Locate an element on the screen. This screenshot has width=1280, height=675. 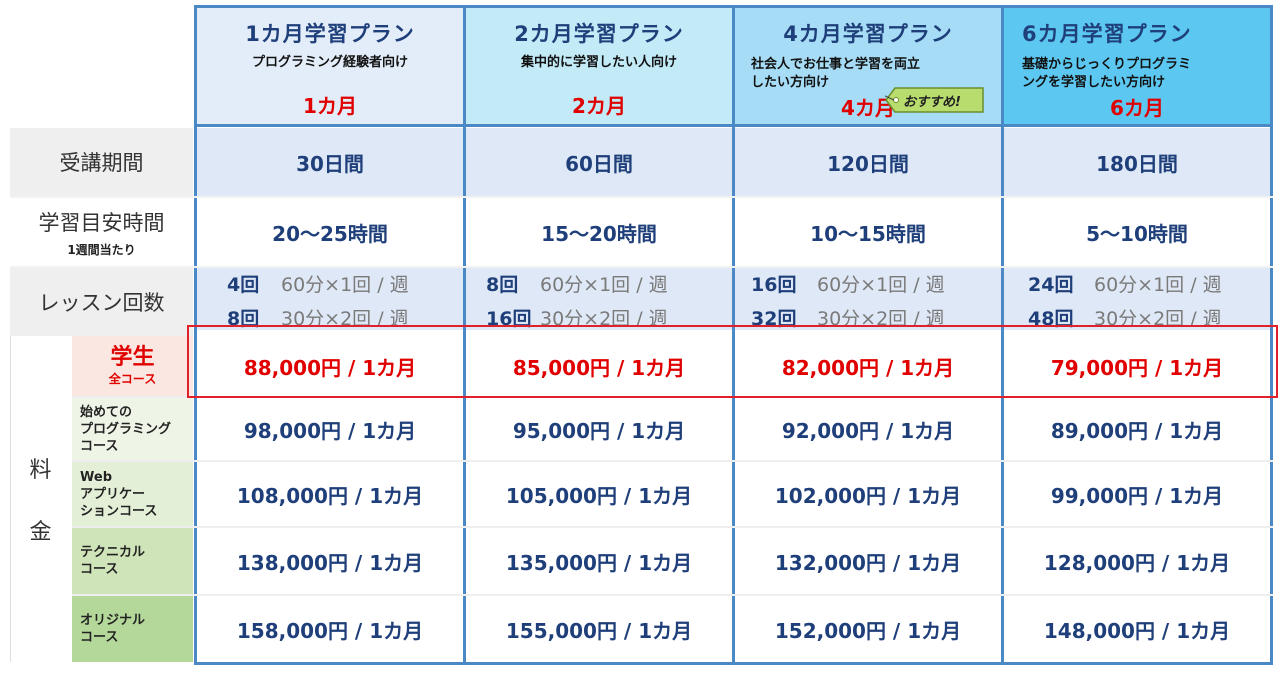
period-cell-2: 60日間 is located at coordinates (599, 162).